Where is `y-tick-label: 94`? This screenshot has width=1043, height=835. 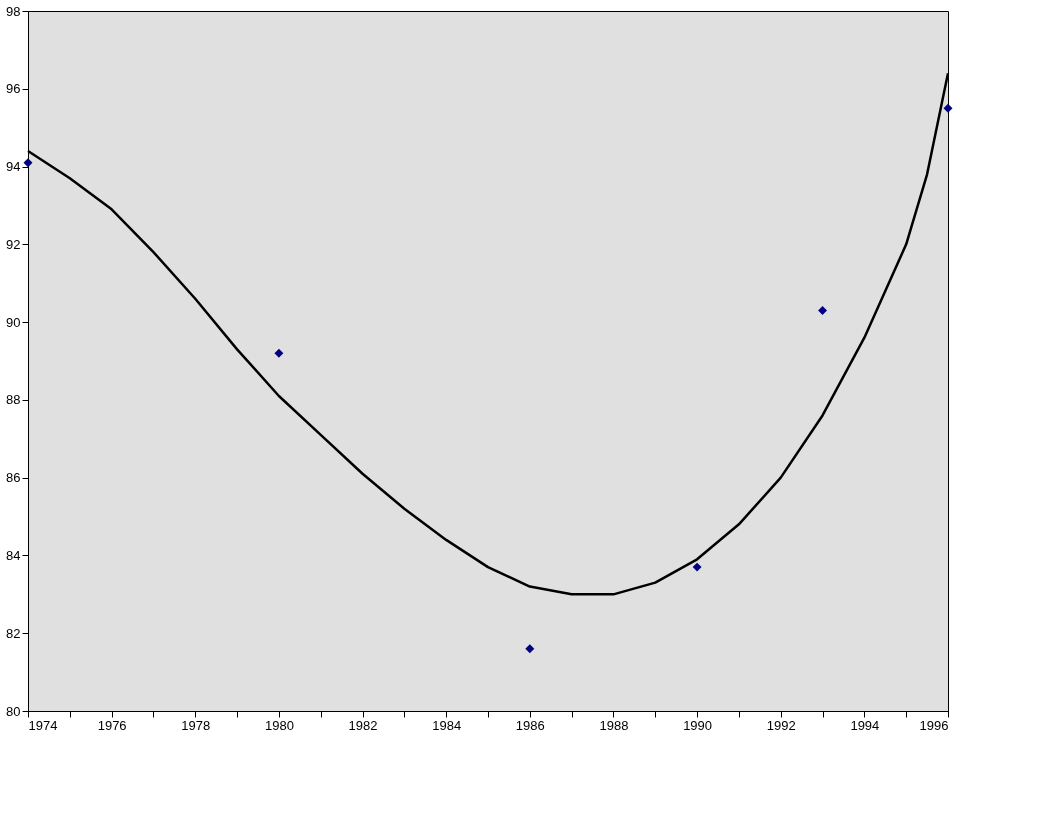
y-tick-label: 94 is located at coordinates (13, 167).